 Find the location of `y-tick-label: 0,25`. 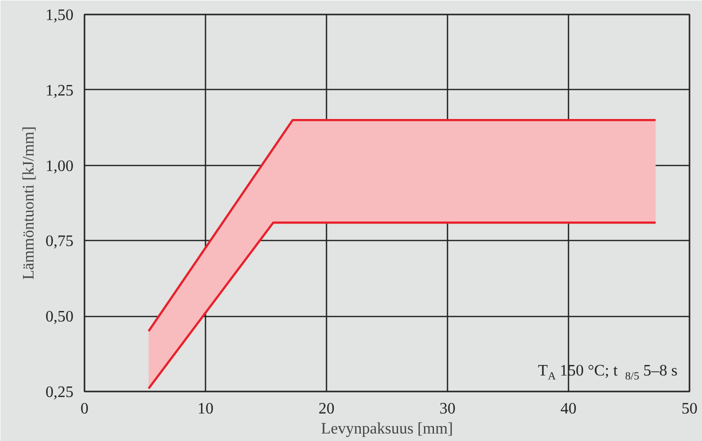

y-tick-label: 0,25 is located at coordinates (60, 392).